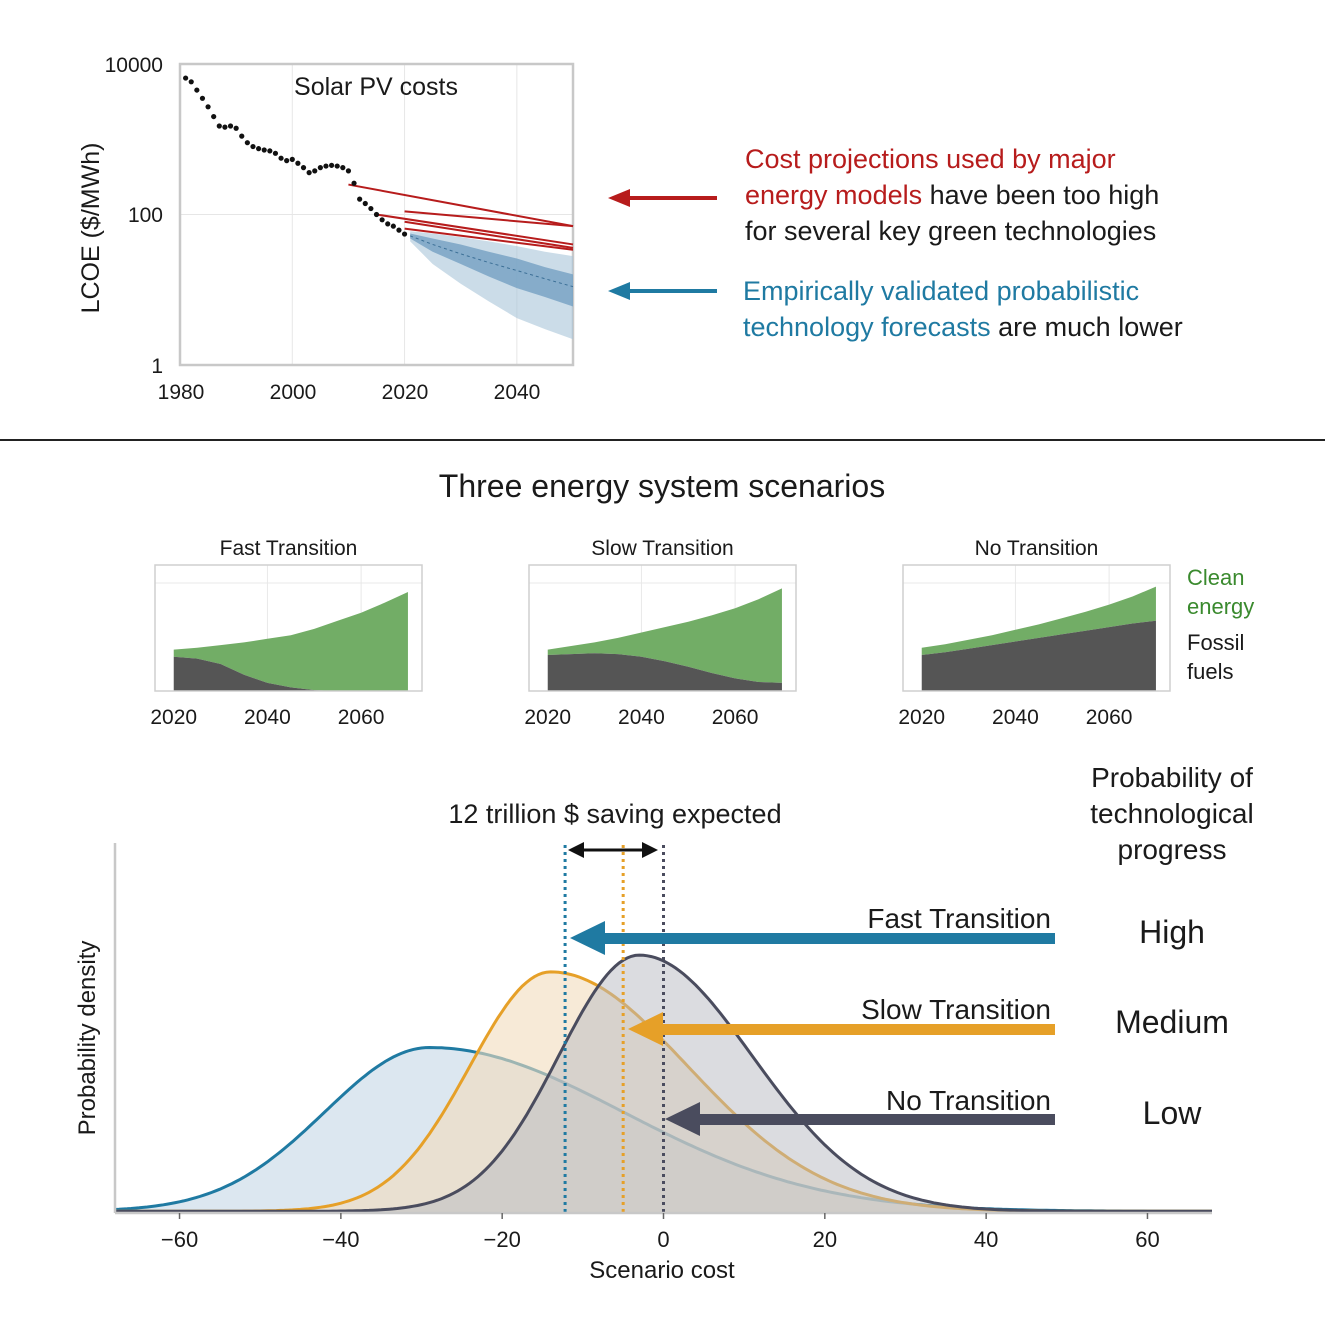 This screenshot has width=1325, height=1325. I want to click on red-annotation-line1: Cost projections used by major, so click(930, 159).